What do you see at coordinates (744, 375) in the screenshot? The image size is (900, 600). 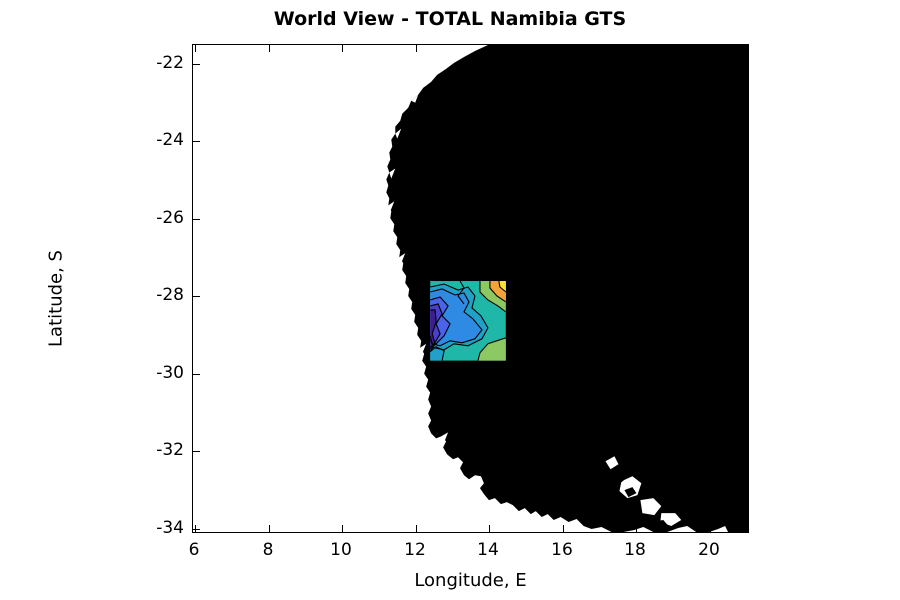 I see `ytick-right-m30` at bounding box center [744, 375].